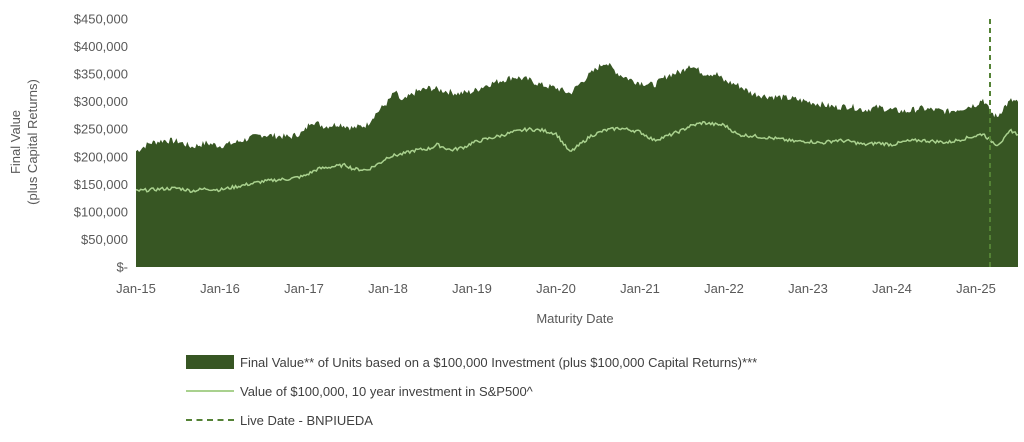 This screenshot has width=1024, height=442. Describe the element at coordinates (15, 142) in the screenshot. I see `y-axis-title-line-1: Final Value` at that location.